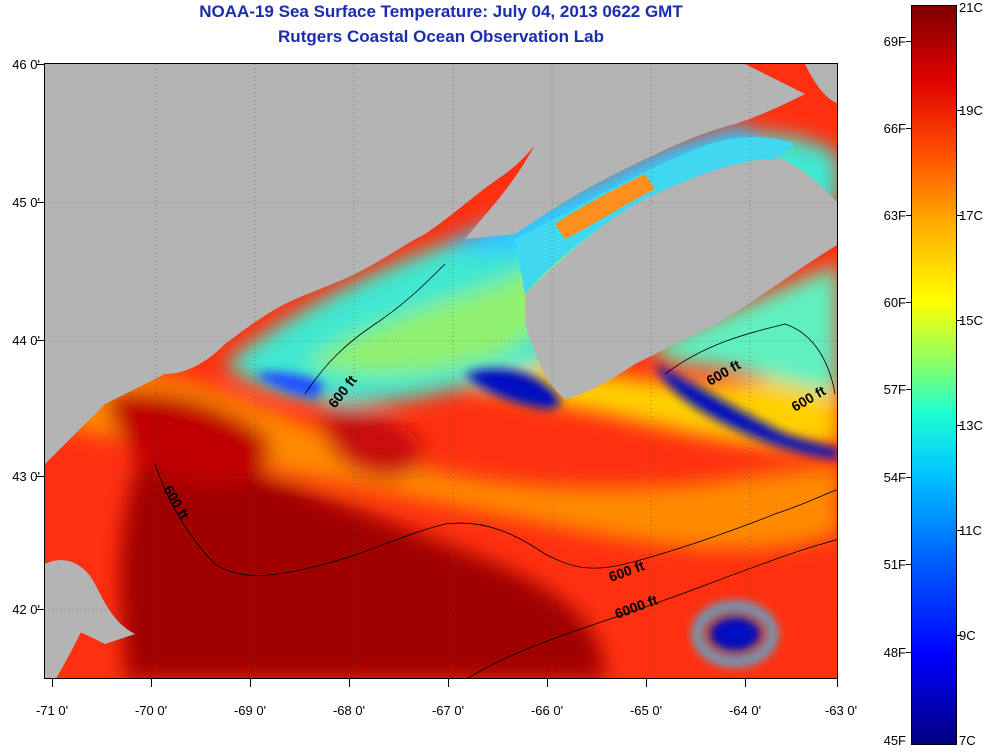 This screenshot has height=754, width=984. What do you see at coordinates (735, 634) in the screenshot?
I see `cold-eddy` at bounding box center [735, 634].